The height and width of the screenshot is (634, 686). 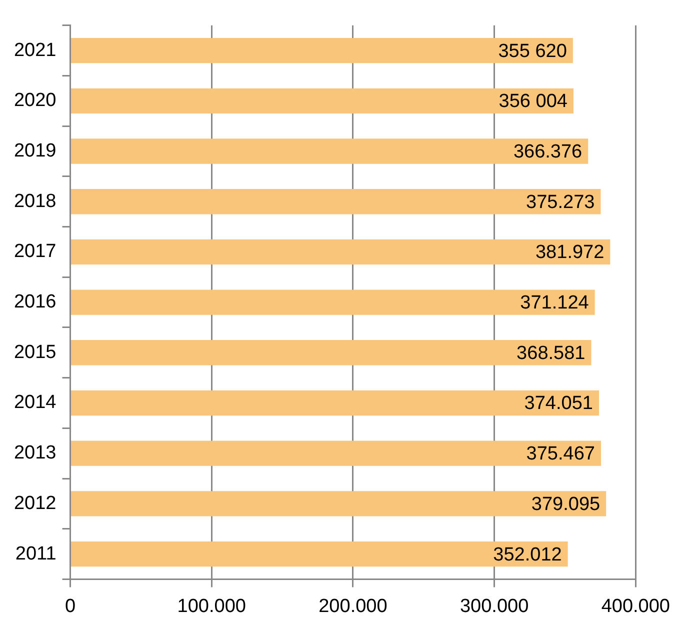 What do you see at coordinates (635, 606) in the screenshot?
I see `x-tick-label: 400.000` at bounding box center [635, 606].